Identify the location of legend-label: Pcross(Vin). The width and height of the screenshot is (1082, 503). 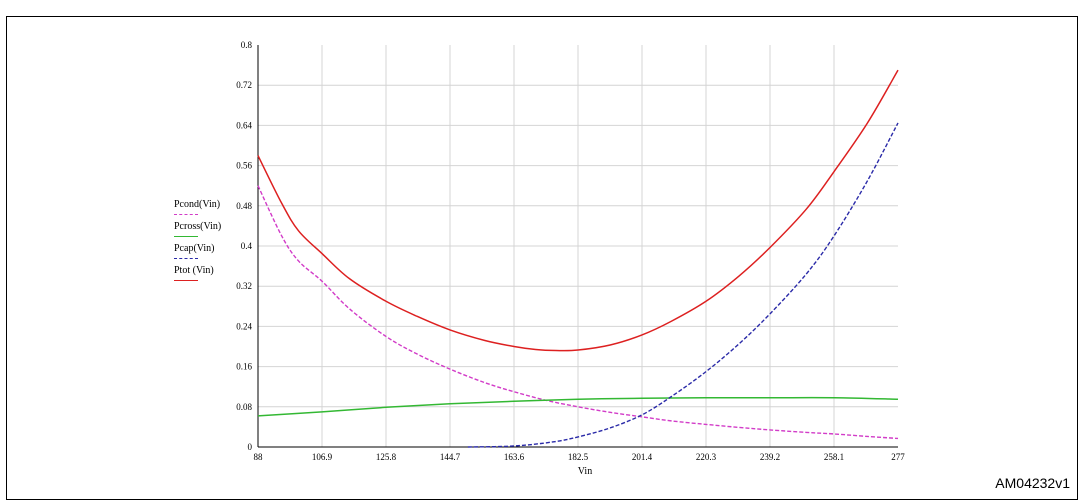
(198, 226).